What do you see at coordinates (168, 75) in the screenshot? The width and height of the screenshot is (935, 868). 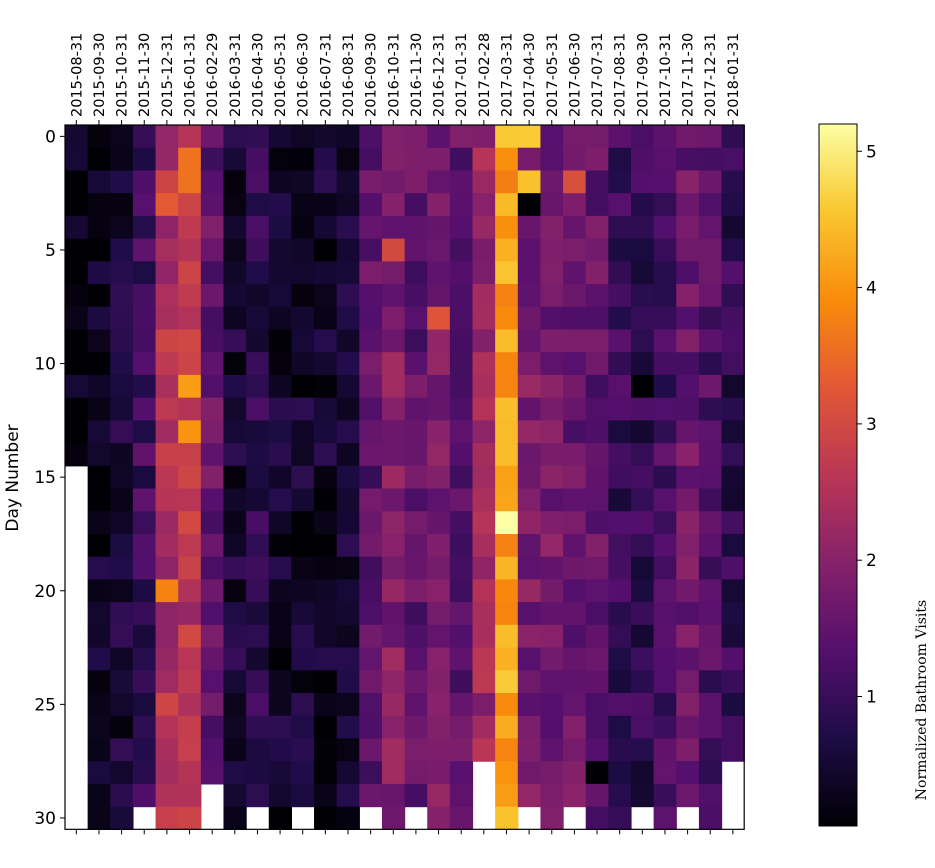 I see `column-tick-label: 2015-12-31` at bounding box center [168, 75].